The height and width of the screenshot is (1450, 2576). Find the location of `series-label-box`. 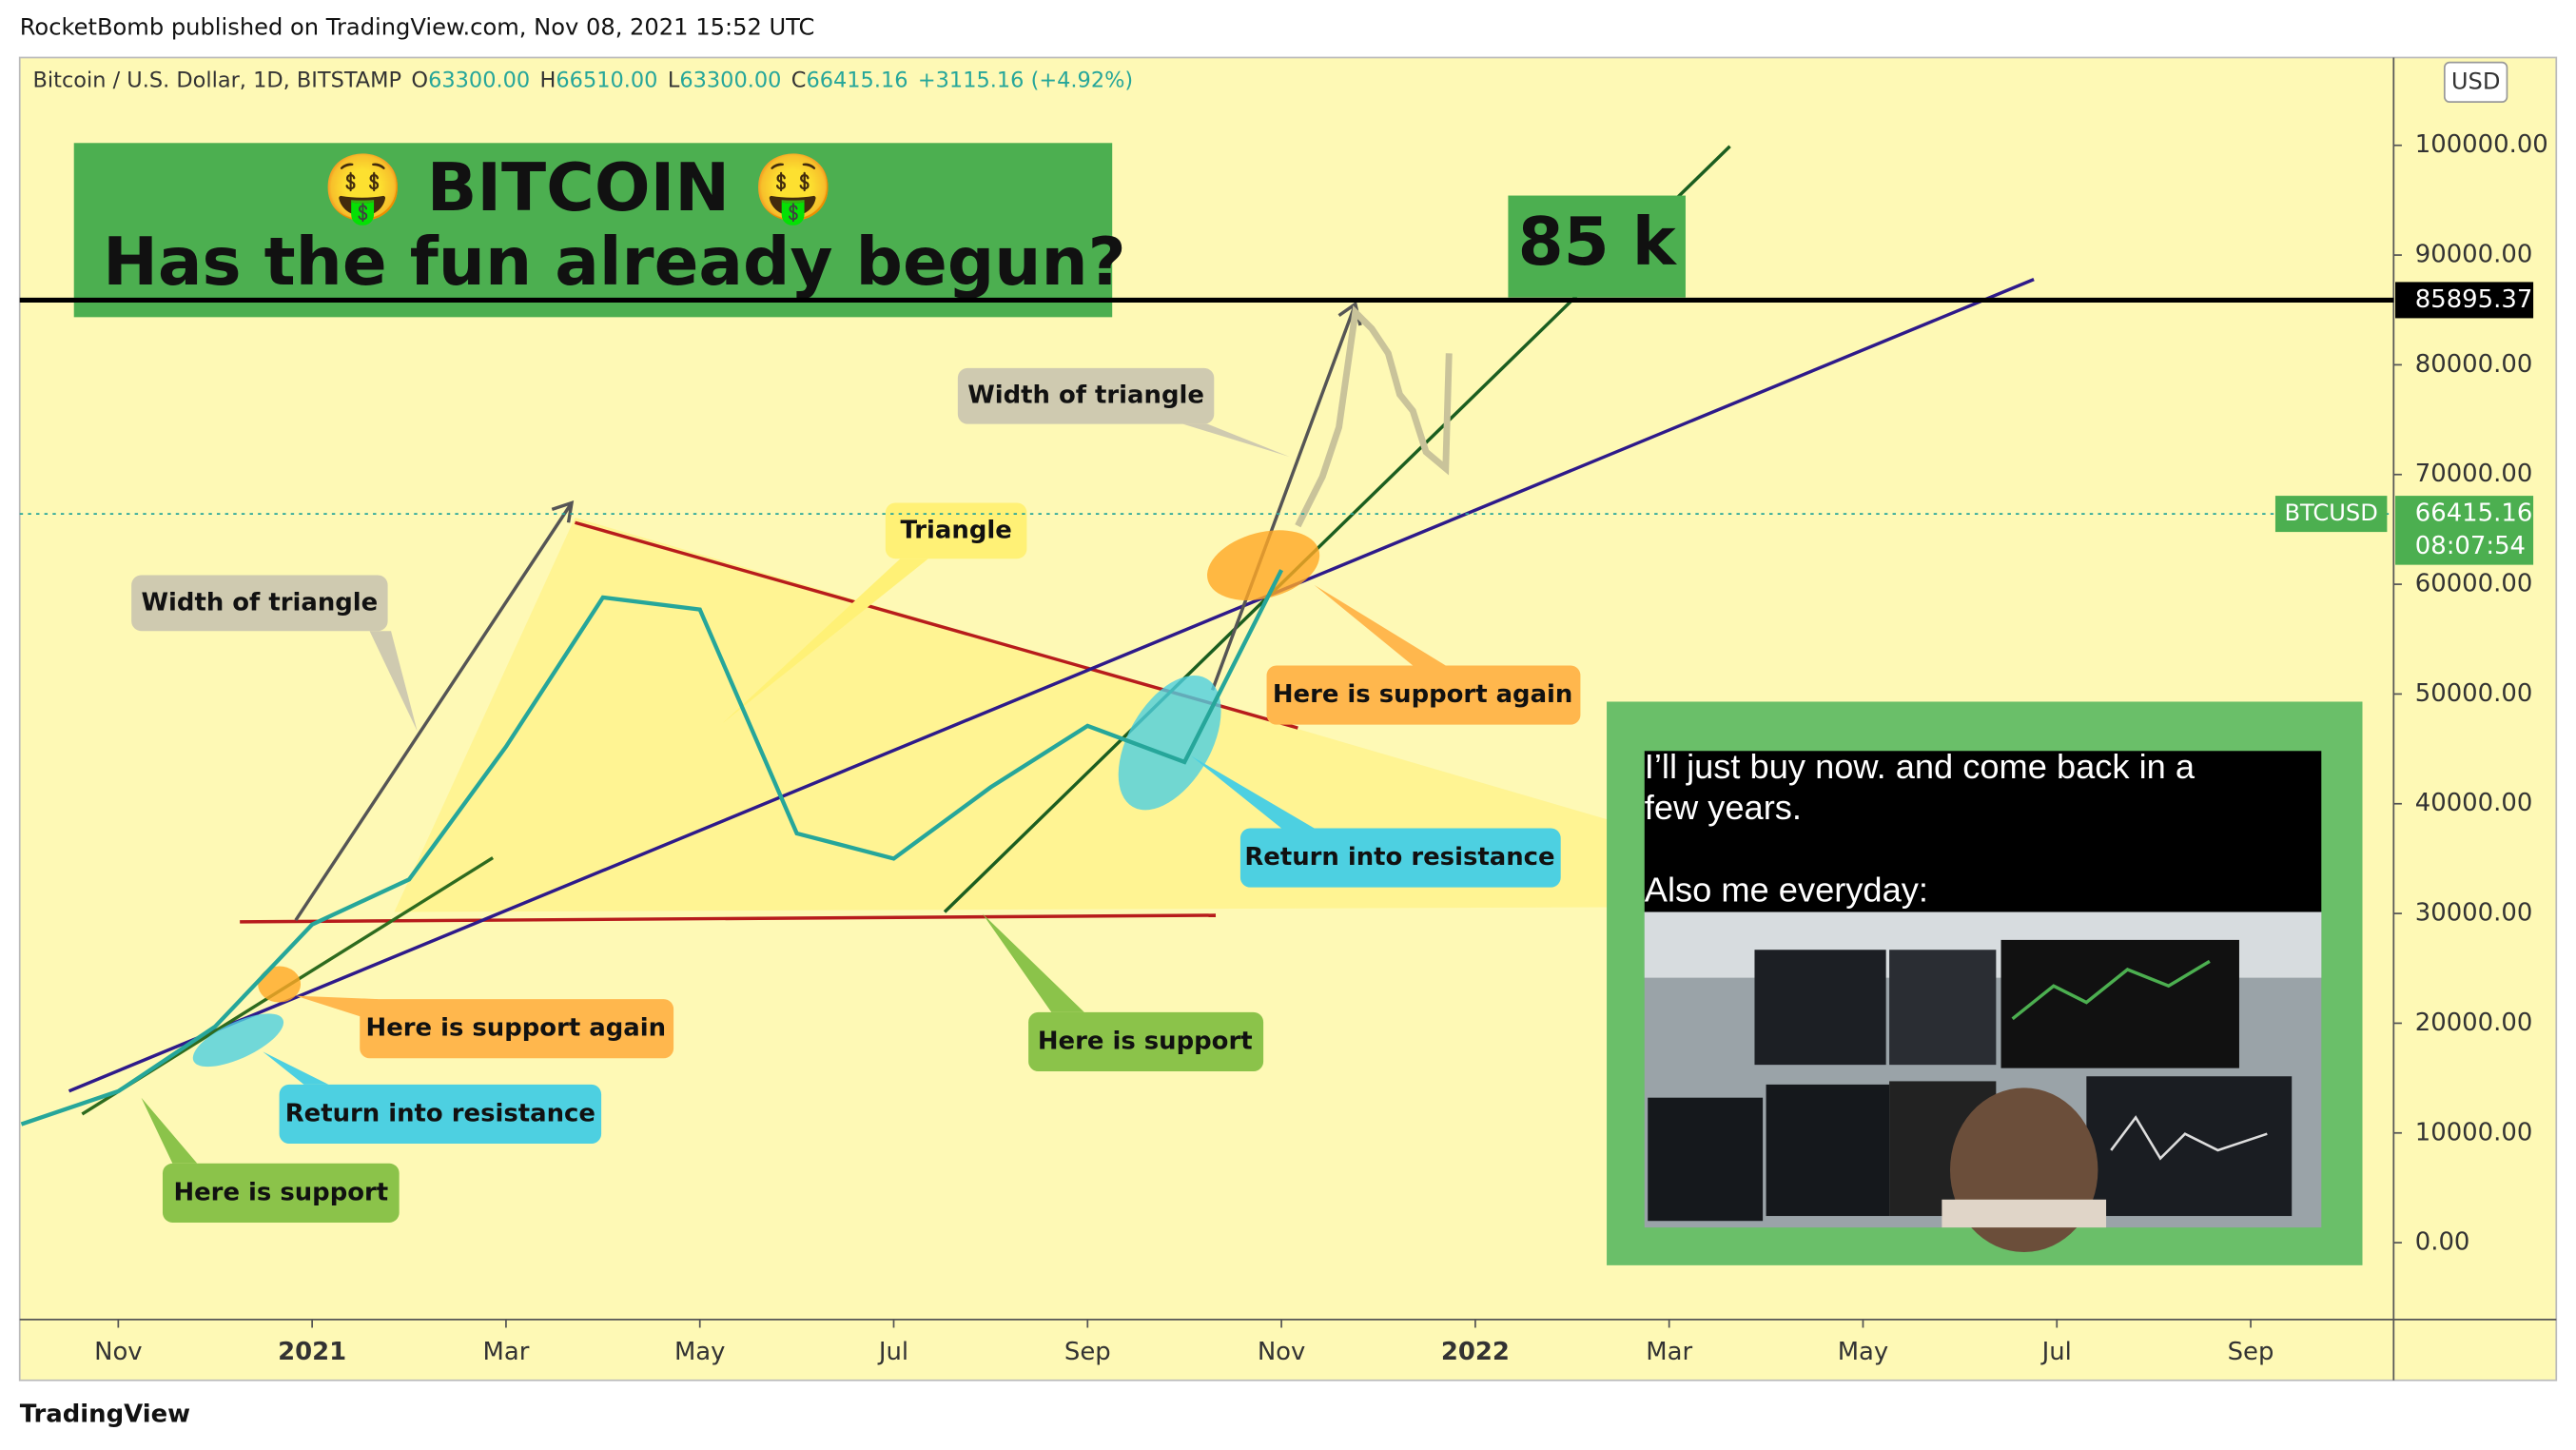

series-label-box is located at coordinates (2331, 514).